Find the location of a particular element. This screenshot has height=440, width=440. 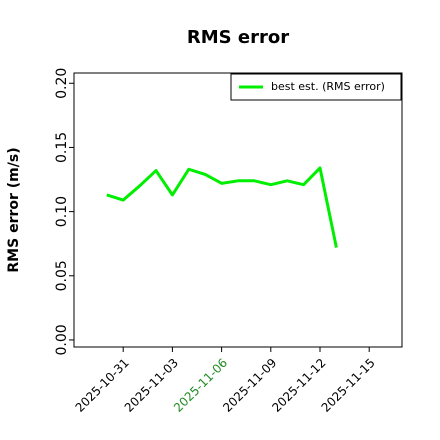

y-tick-label: 0.00 is located at coordinates (62, 339).